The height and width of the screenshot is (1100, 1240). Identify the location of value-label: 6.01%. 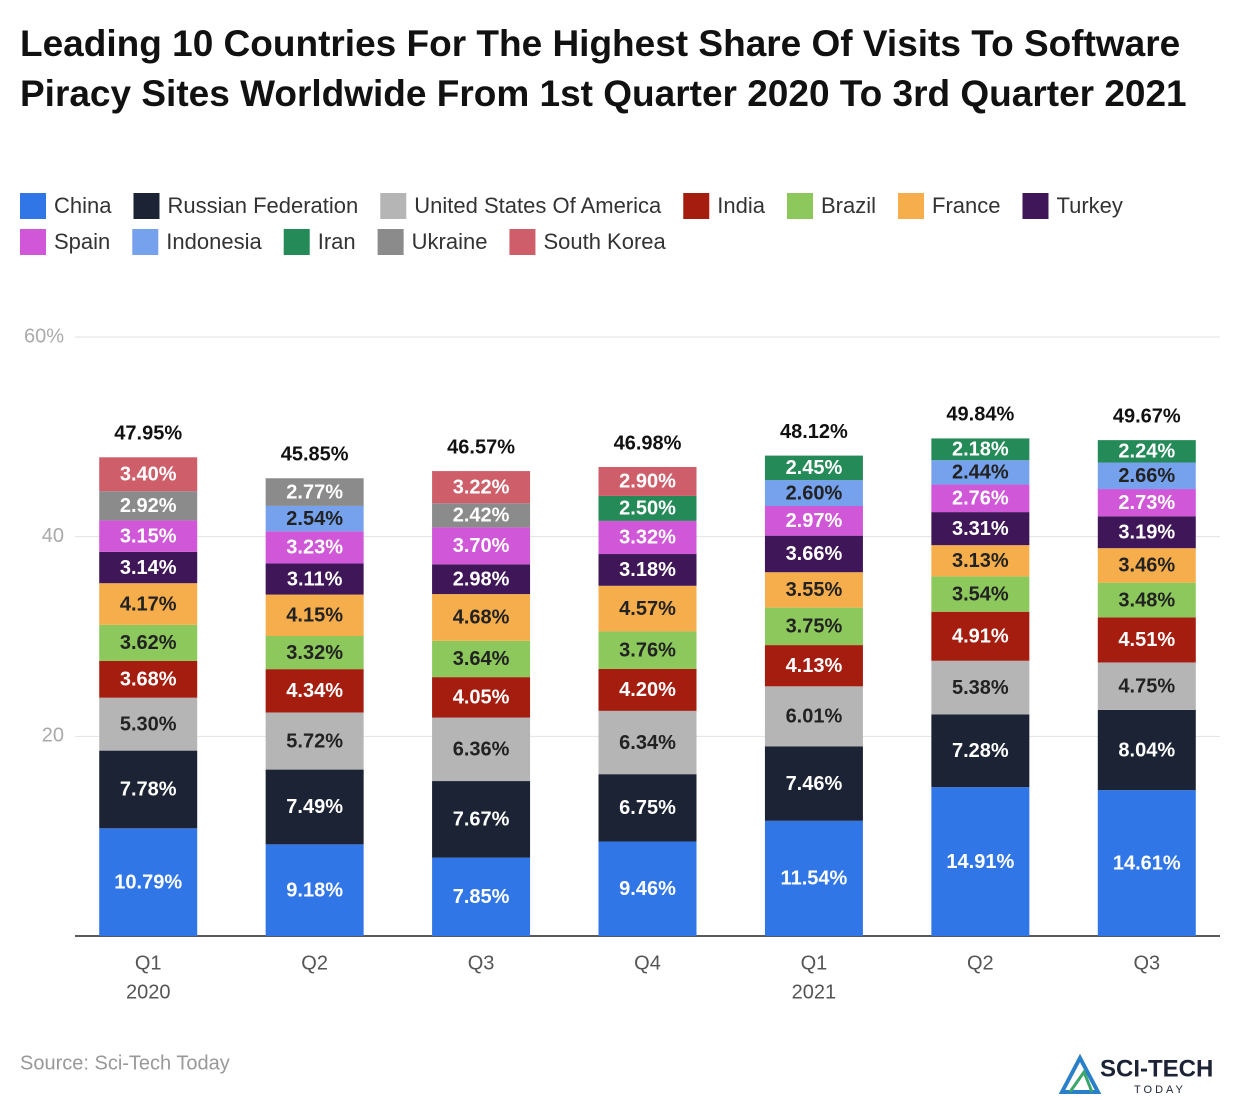
(814, 717).